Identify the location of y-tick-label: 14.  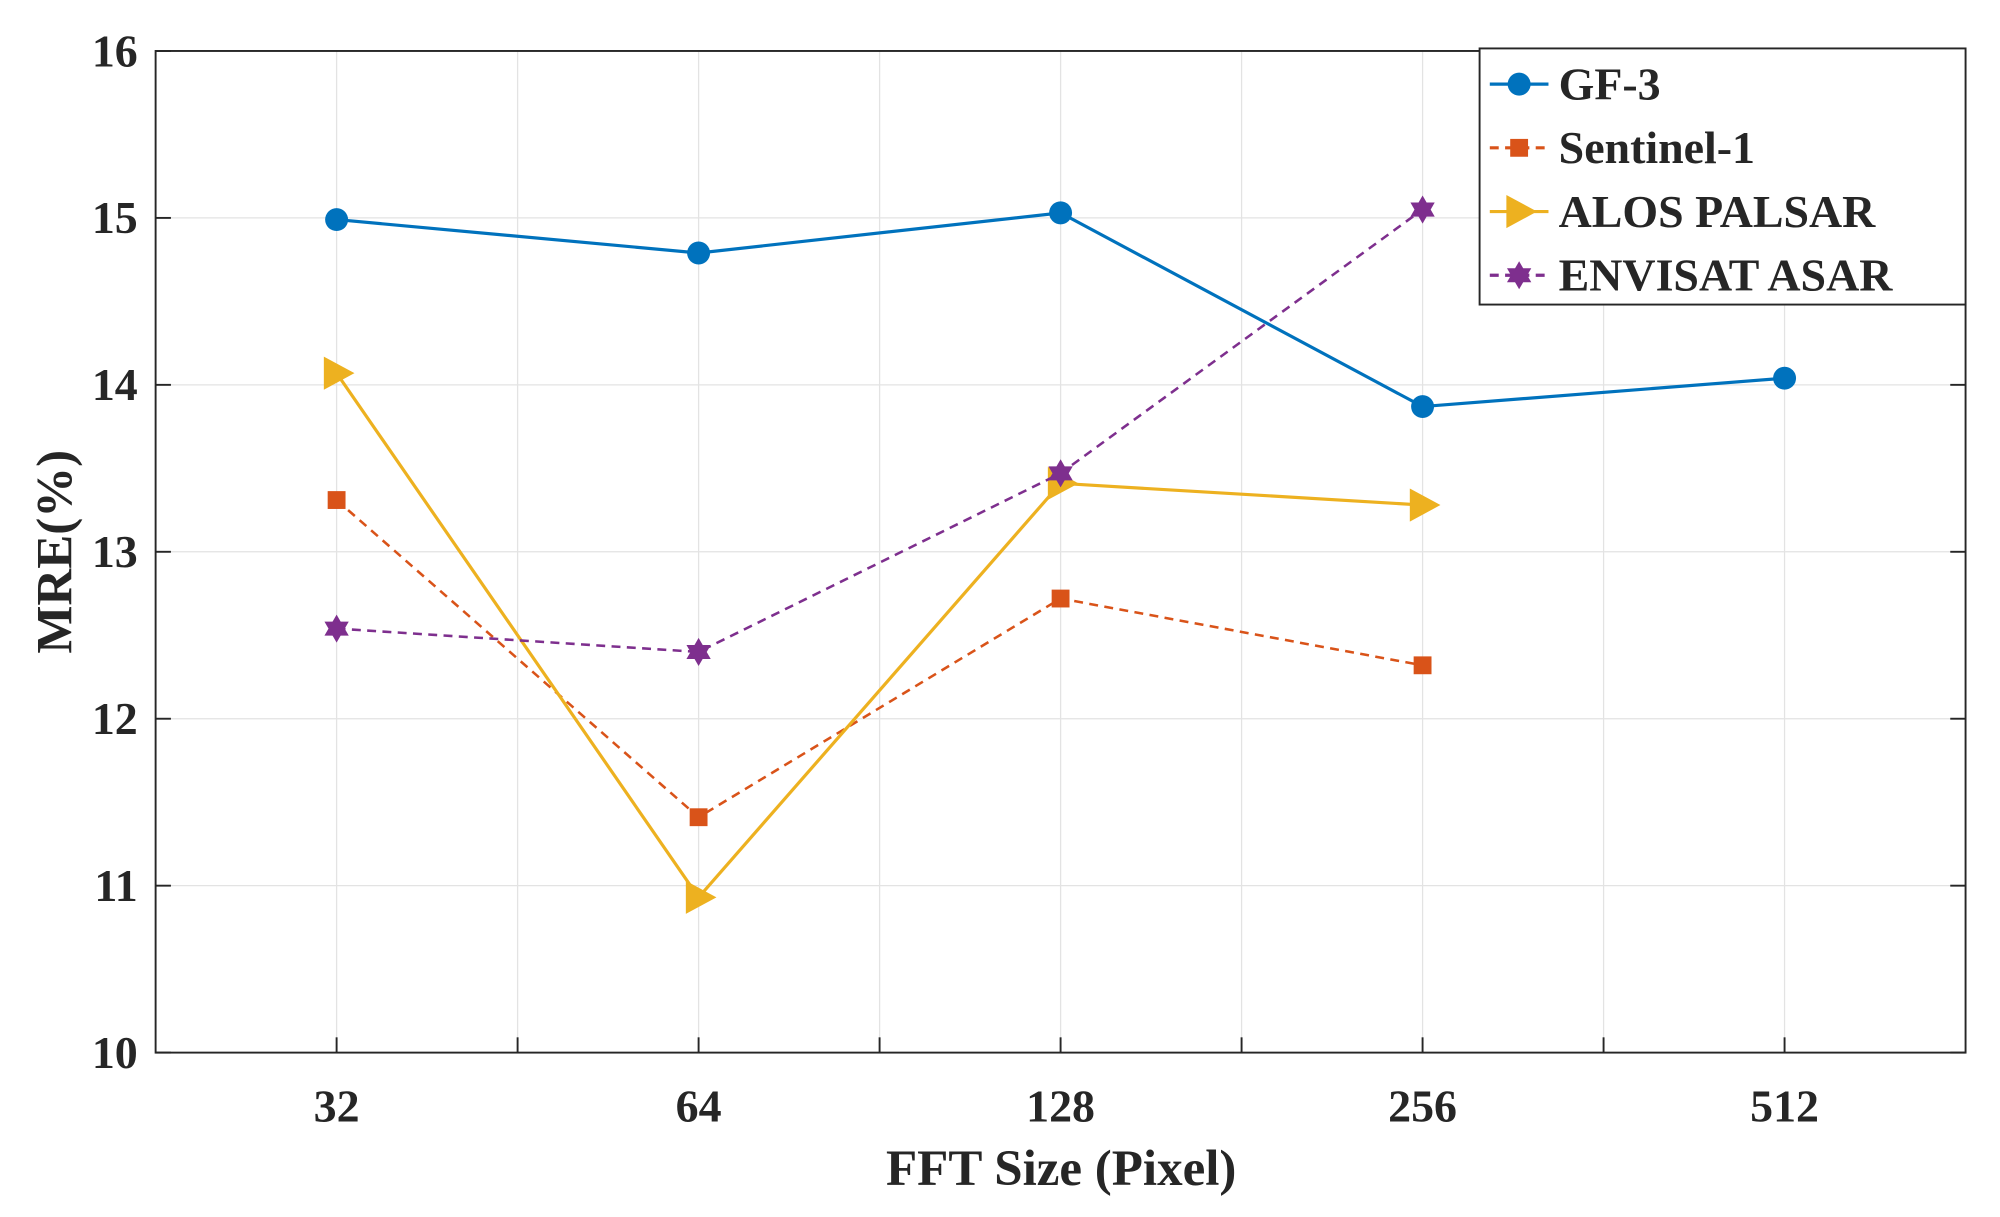
(115, 384).